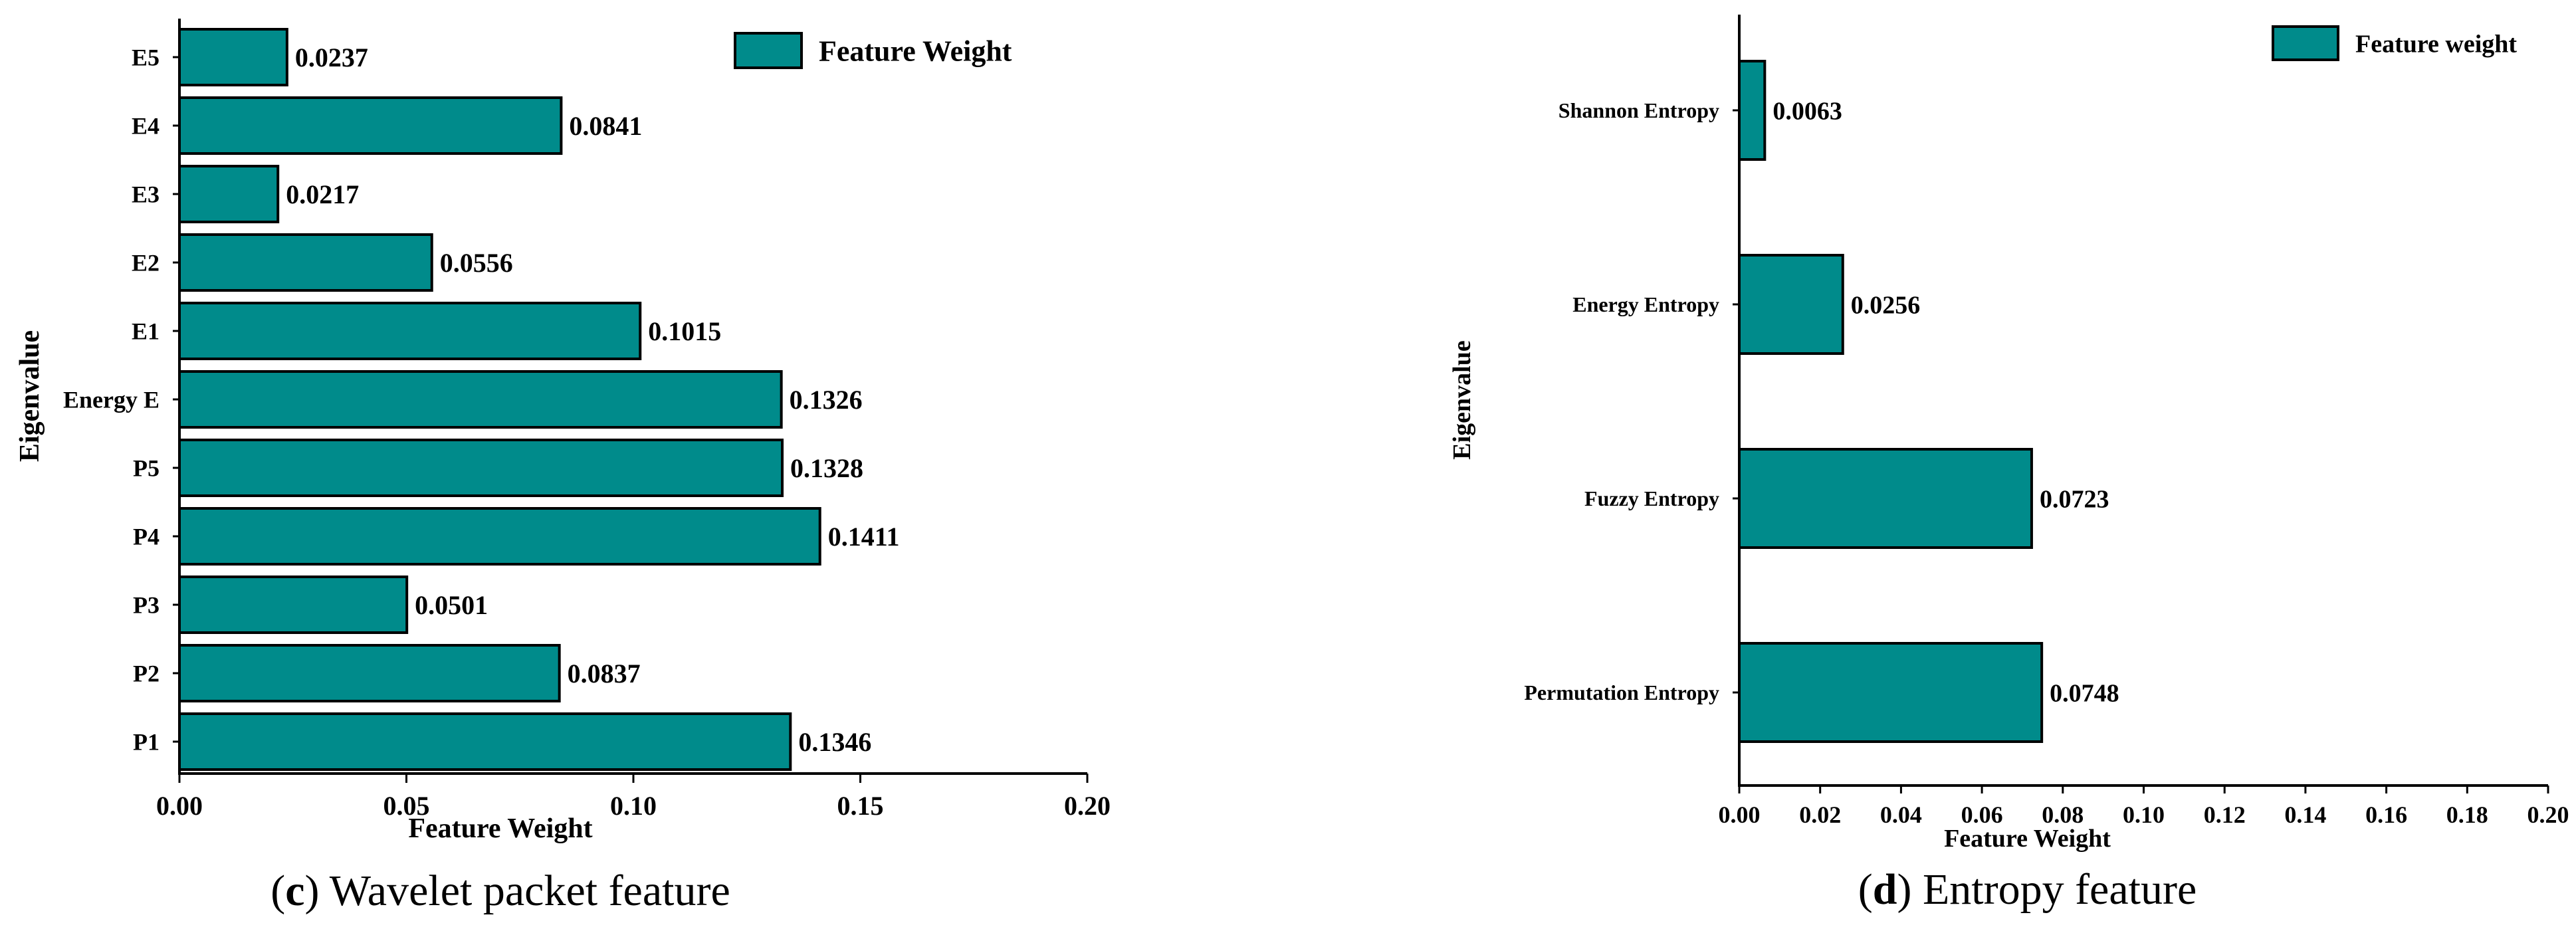 The height and width of the screenshot is (943, 2576). I want to click on bar-permutation-entropy, so click(1891, 693).